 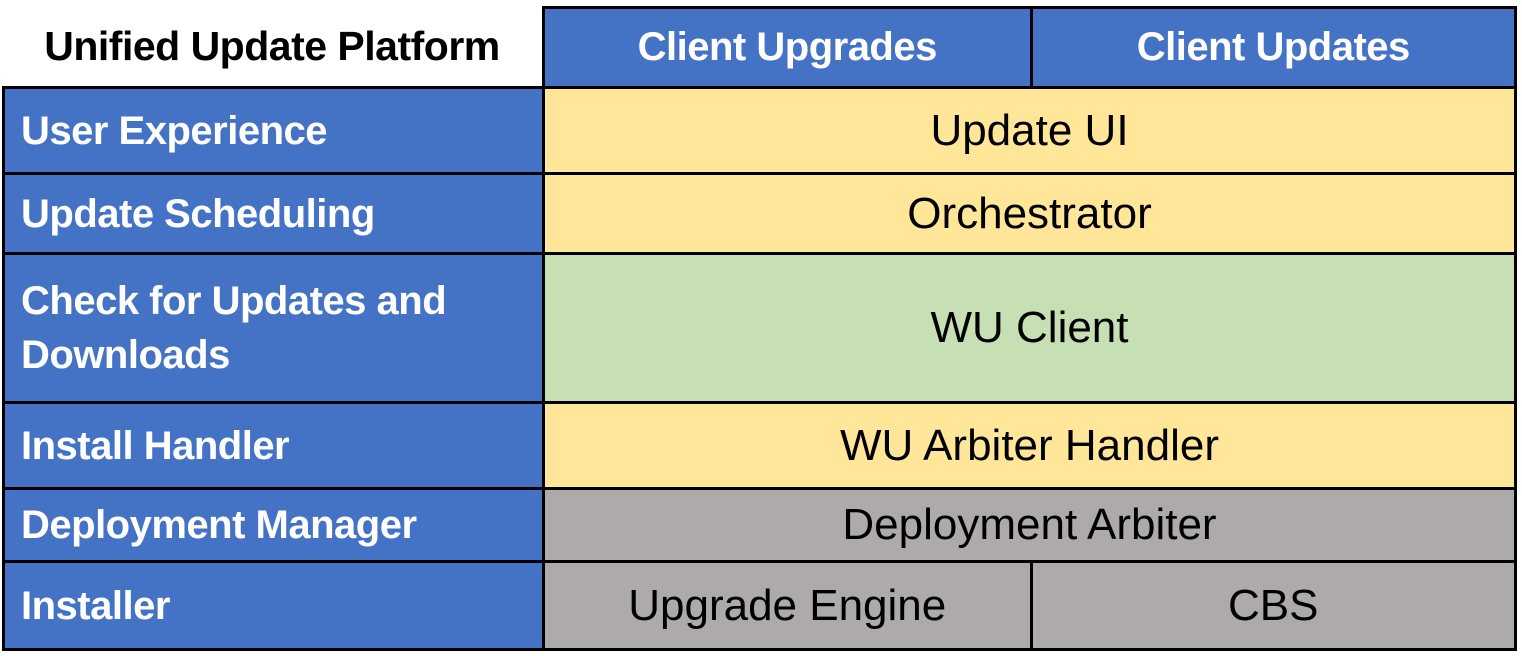 I want to click on component-upgrade-engine: Upgrade Engine, so click(x=787, y=607).